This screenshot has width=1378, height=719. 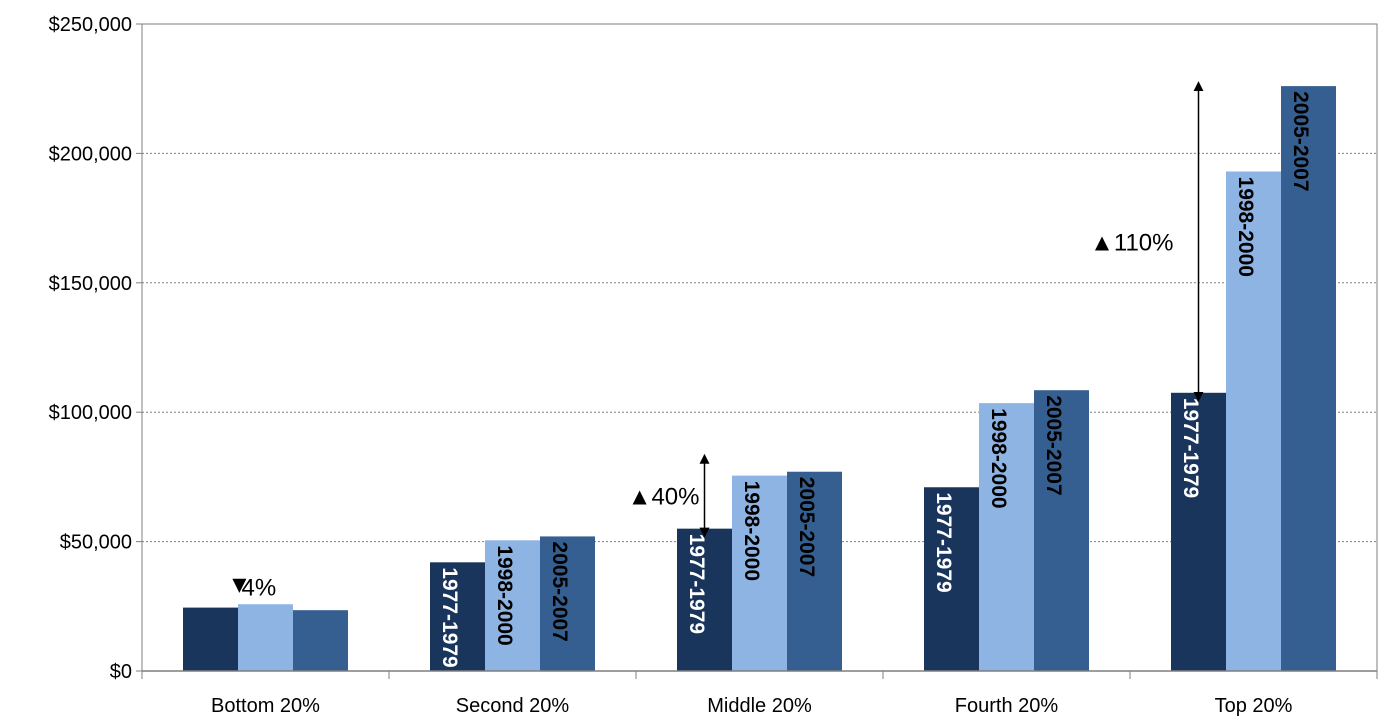 What do you see at coordinates (1254, 706) in the screenshot?
I see `x-tick-label: Top 20%` at bounding box center [1254, 706].